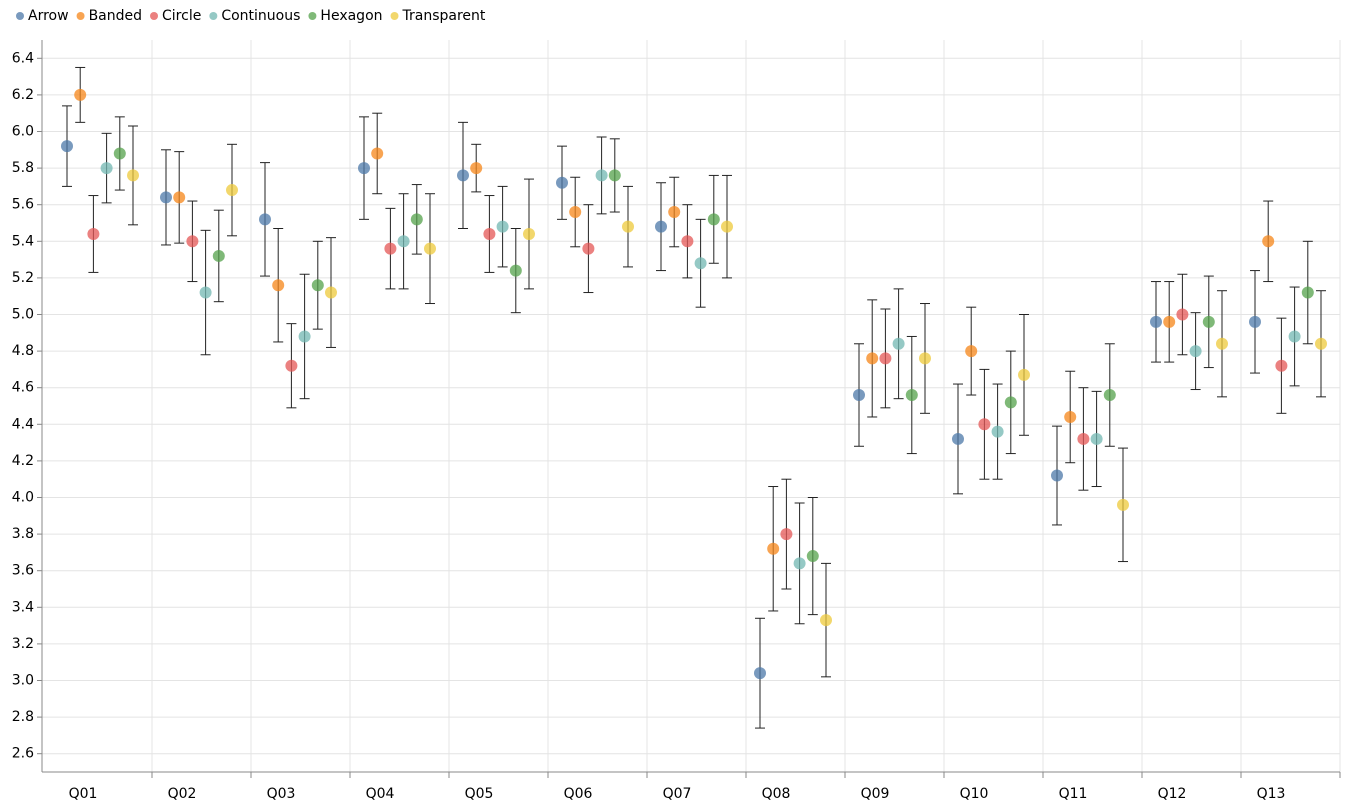 The width and height of the screenshot is (1351, 807). Describe the element at coordinates (182, 794) in the screenshot. I see `x-tick-label: Q02` at that location.